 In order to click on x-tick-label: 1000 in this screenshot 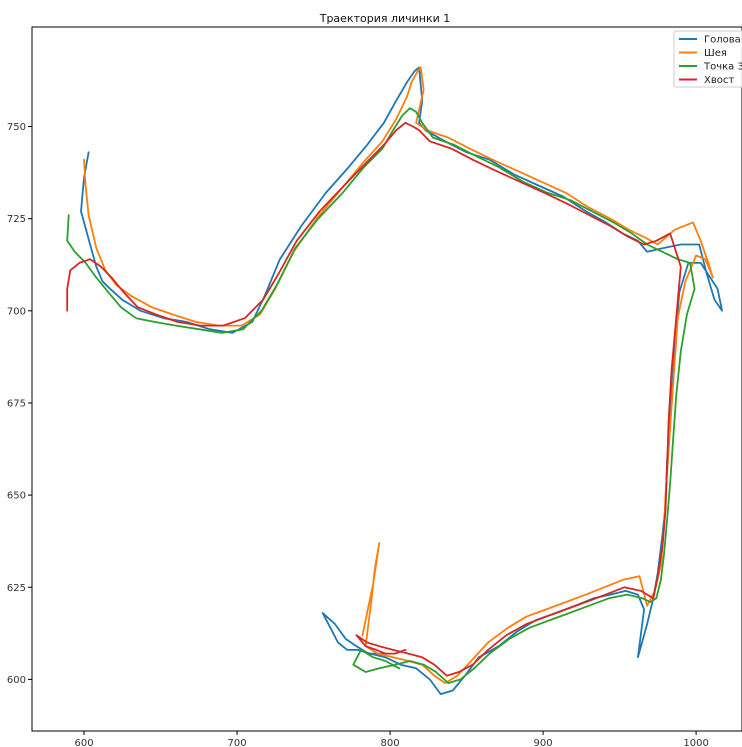, I will do `click(695, 742)`.